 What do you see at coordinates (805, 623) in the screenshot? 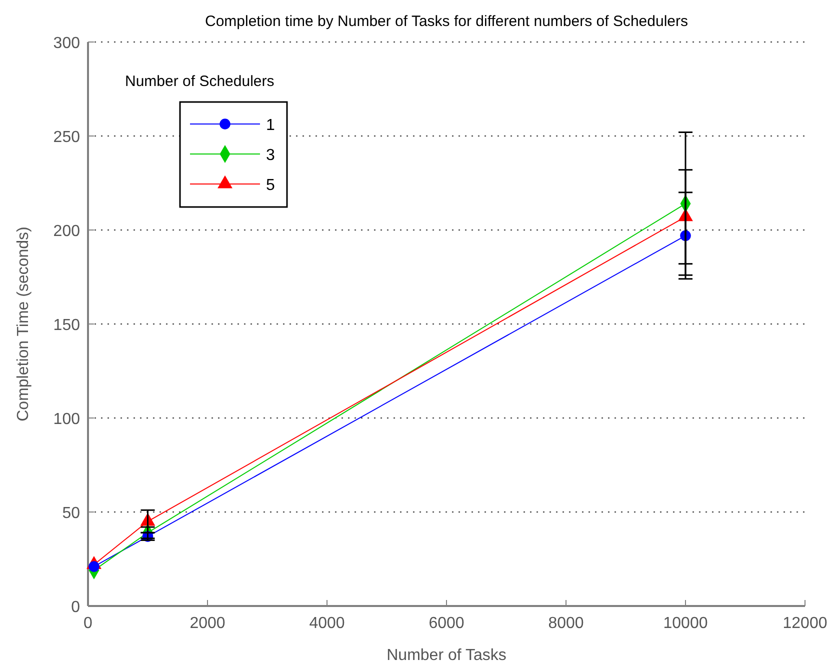
I see `x-tick-label: 12000` at bounding box center [805, 623].